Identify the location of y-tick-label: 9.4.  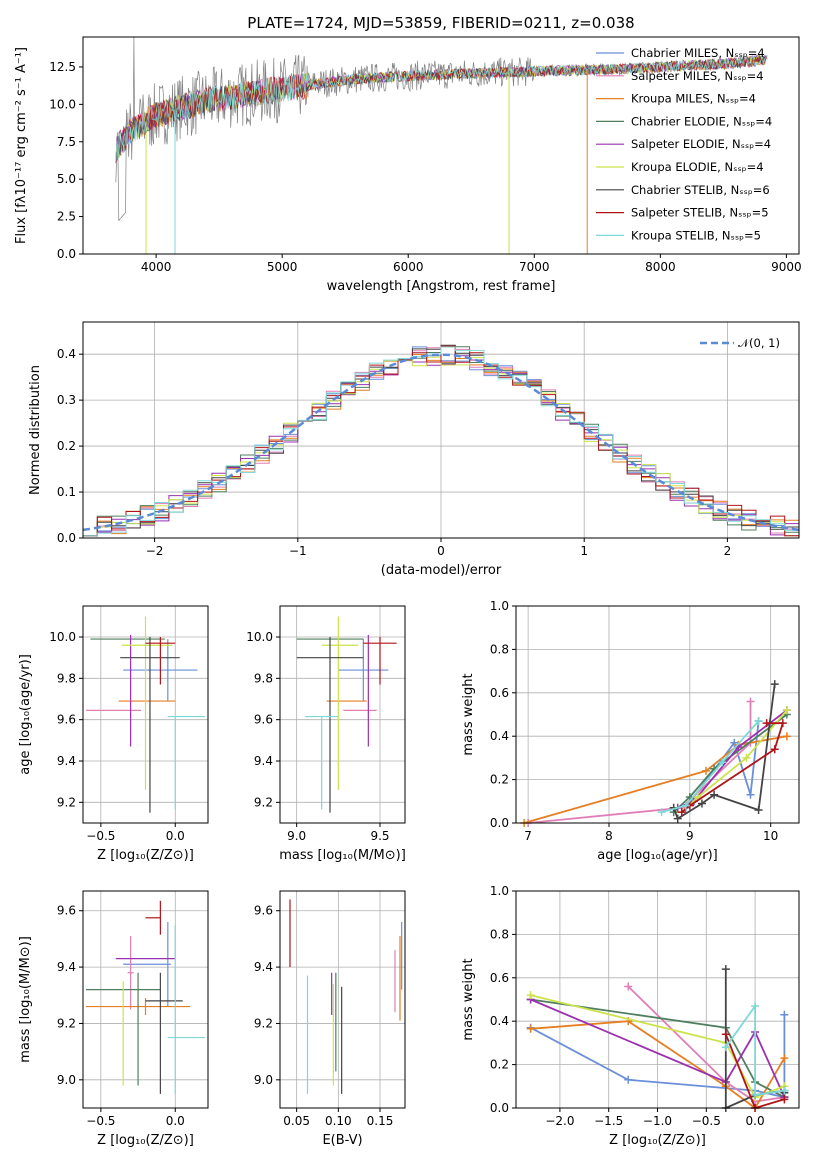
(66, 761).